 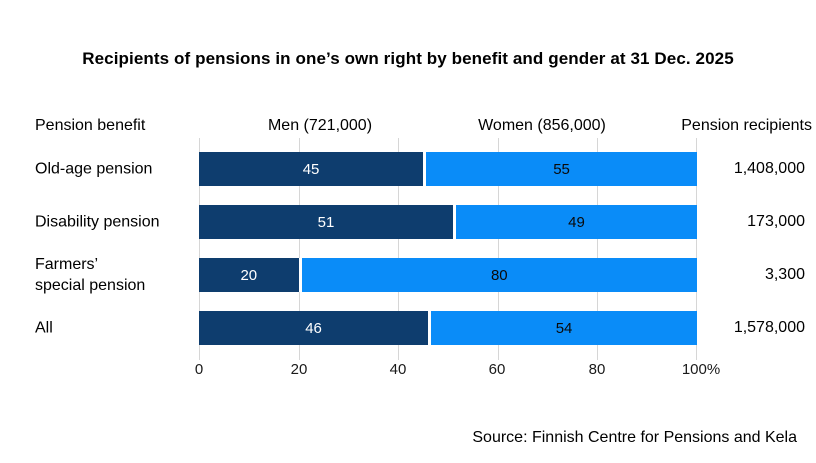 I want to click on stacked-bar: 51 49, so click(x=448, y=222).